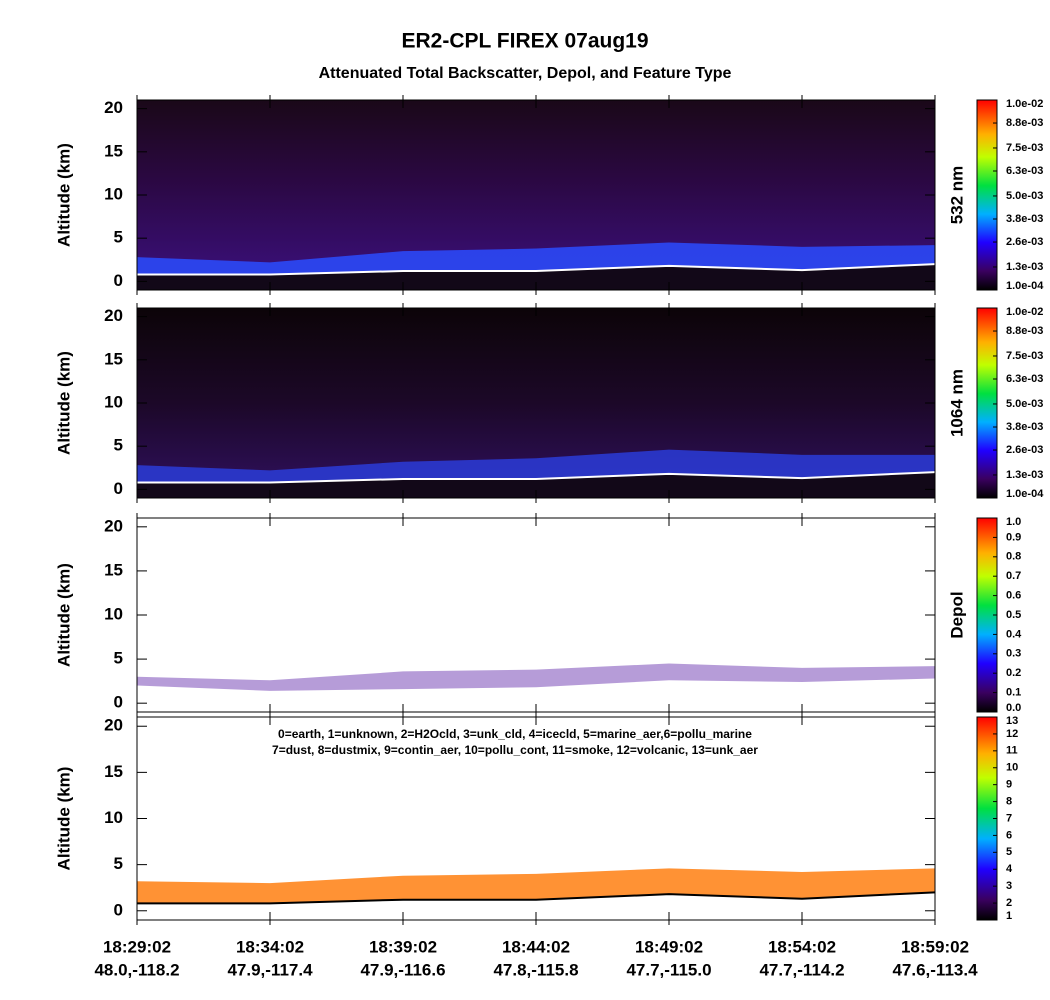 This screenshot has width=1050, height=1000. I want to click on colorbar-tick-label: 7, so click(1009, 818).